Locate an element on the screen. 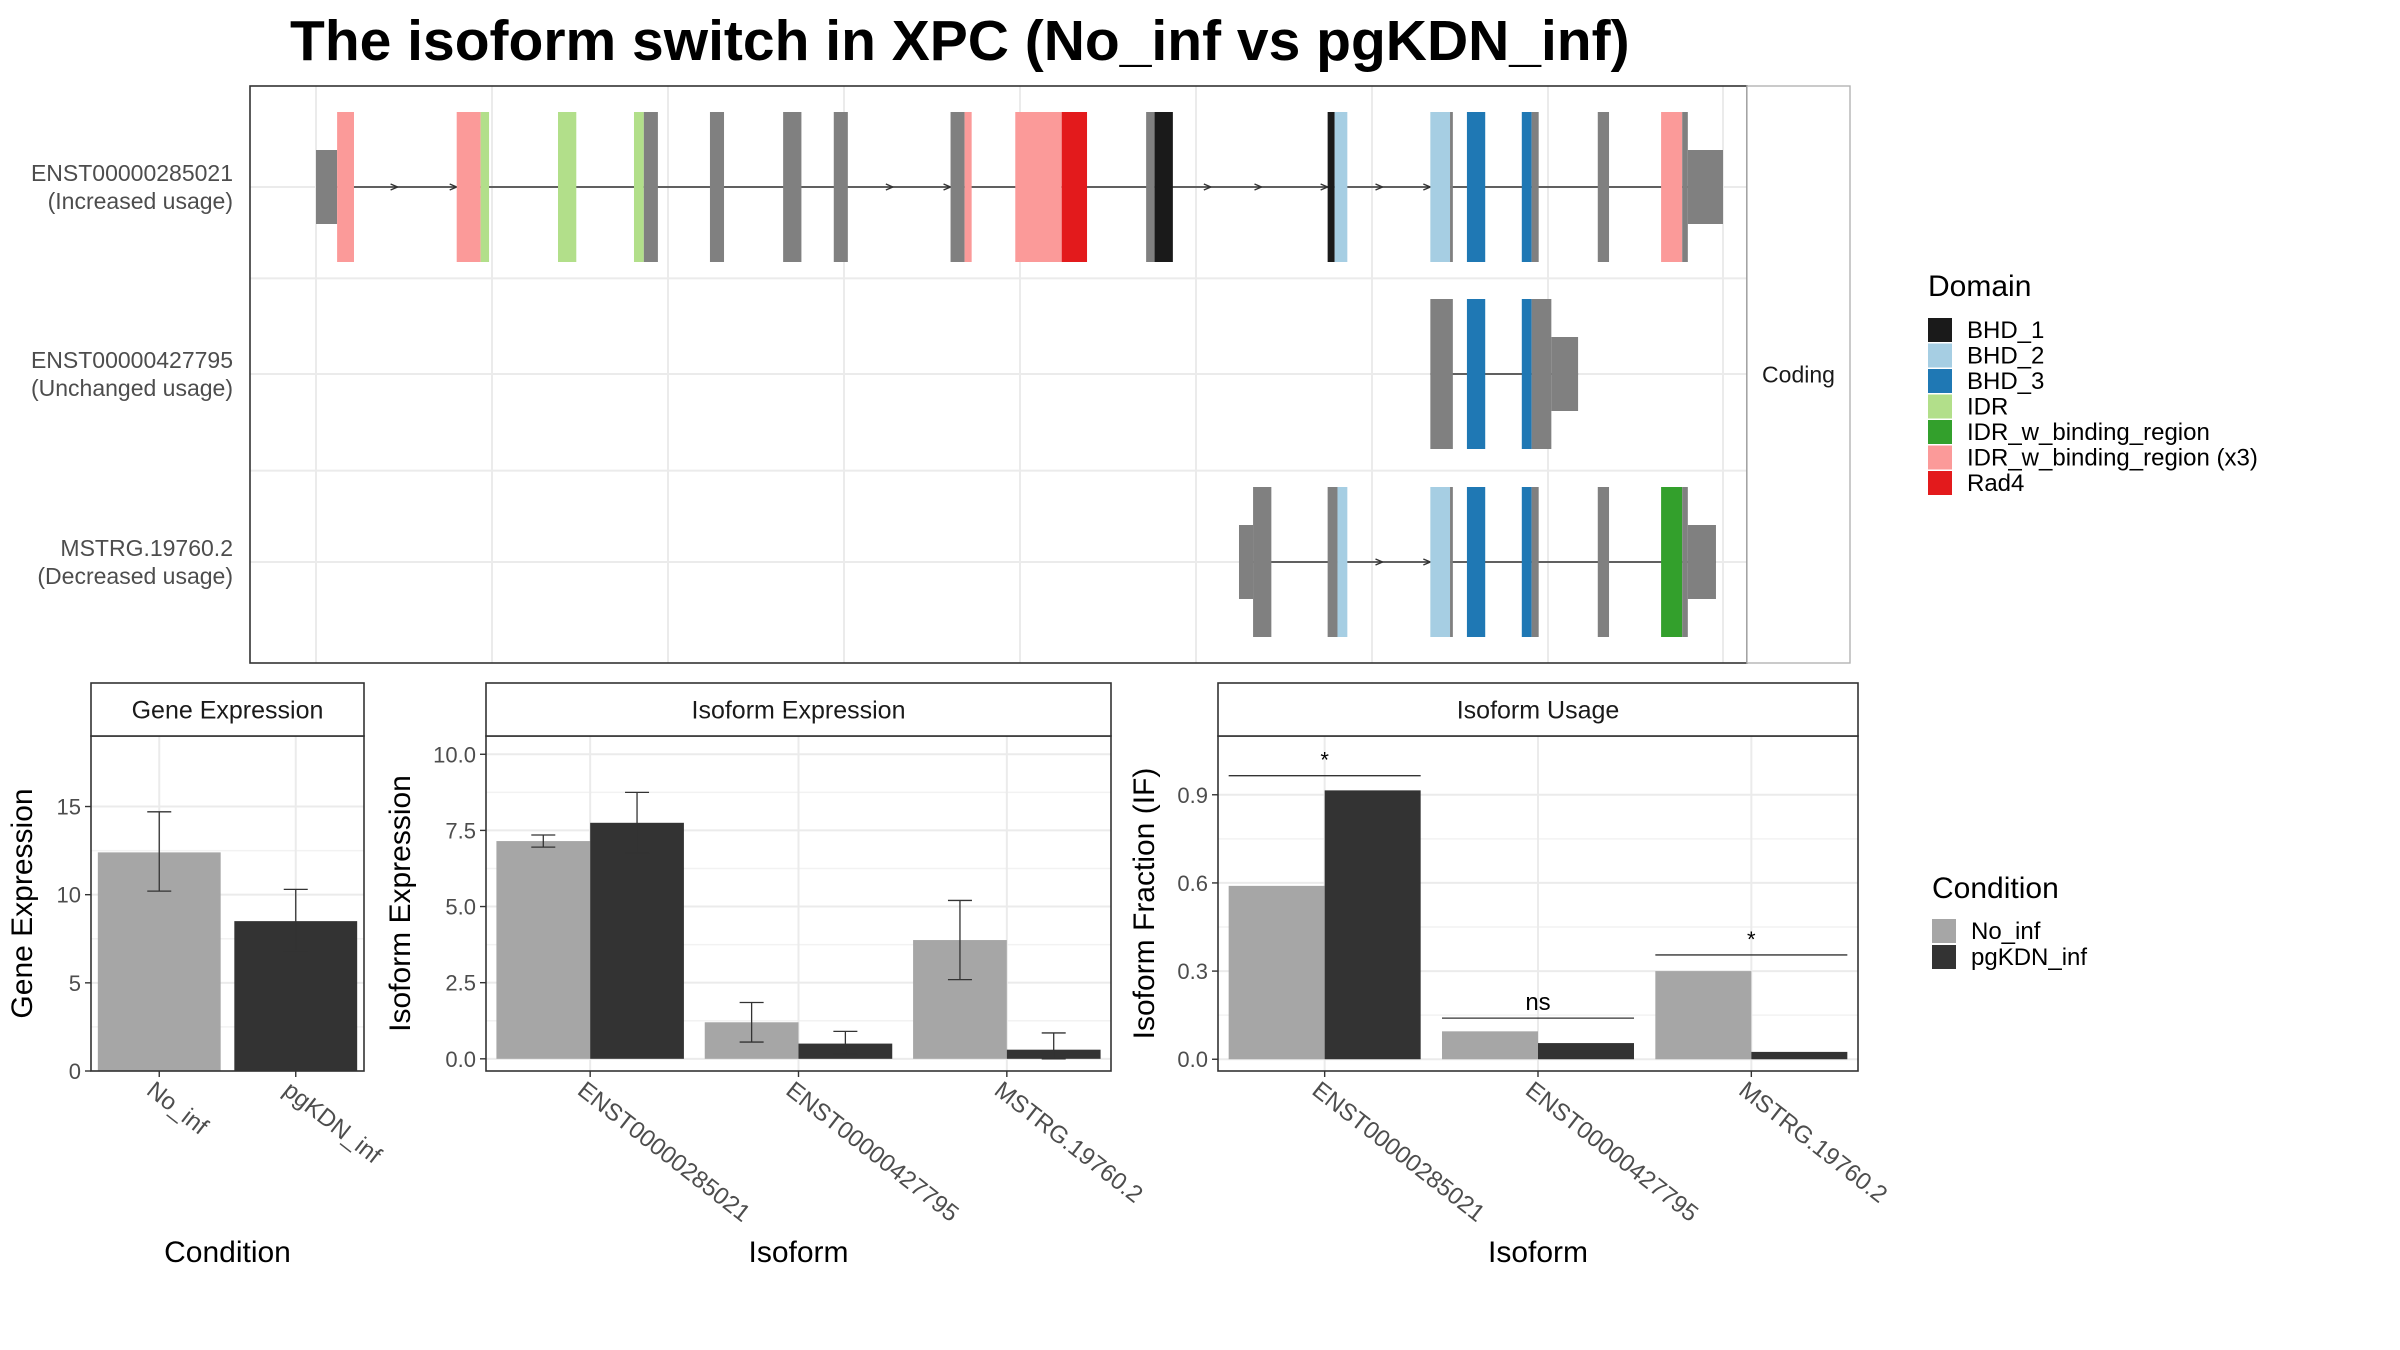 This screenshot has width=2400, height=1350. y-tick-label: 0.6 is located at coordinates (1192, 883).